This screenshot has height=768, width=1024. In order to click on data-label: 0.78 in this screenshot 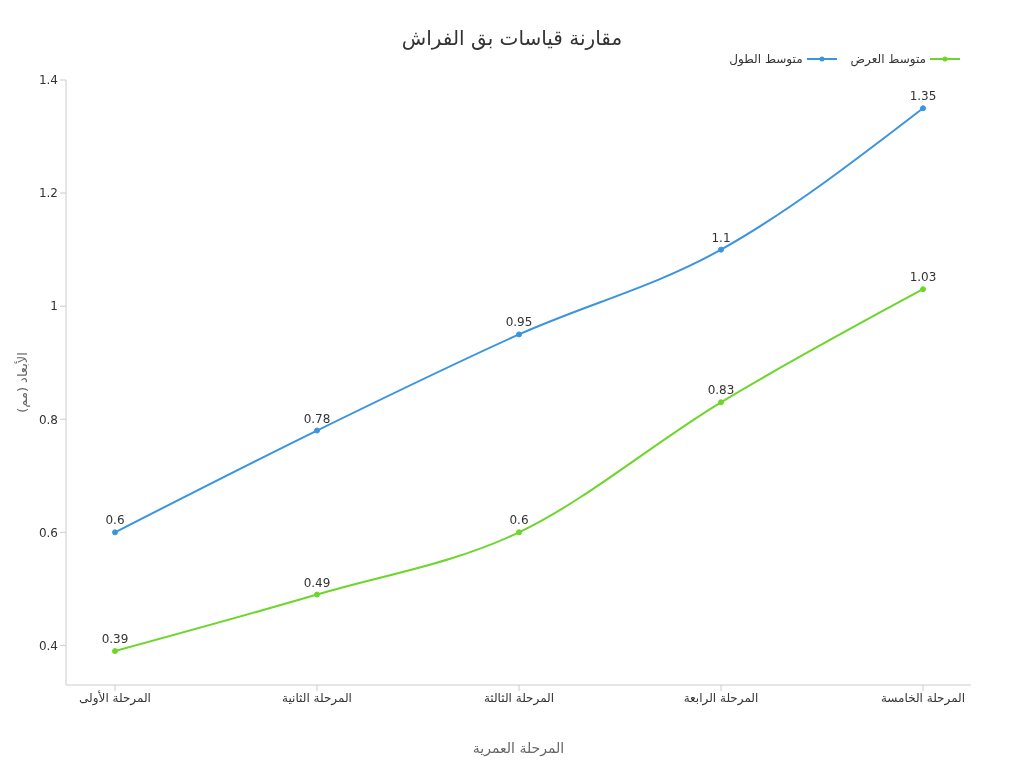, I will do `click(317, 418)`.